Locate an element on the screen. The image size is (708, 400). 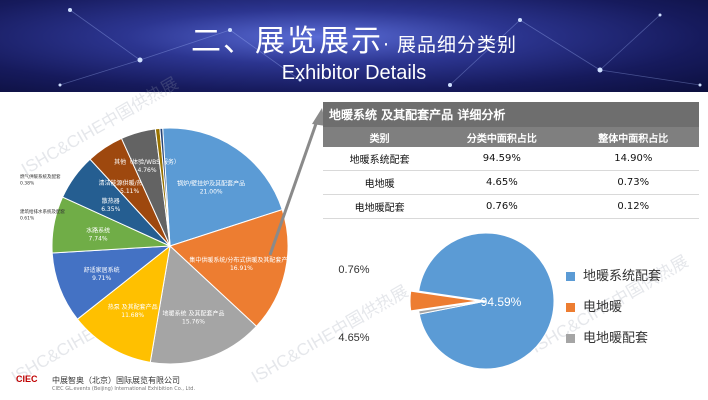
detail-pie-chart: 94.59% 4.65% 0.76% is located at coordinates (446, 301).